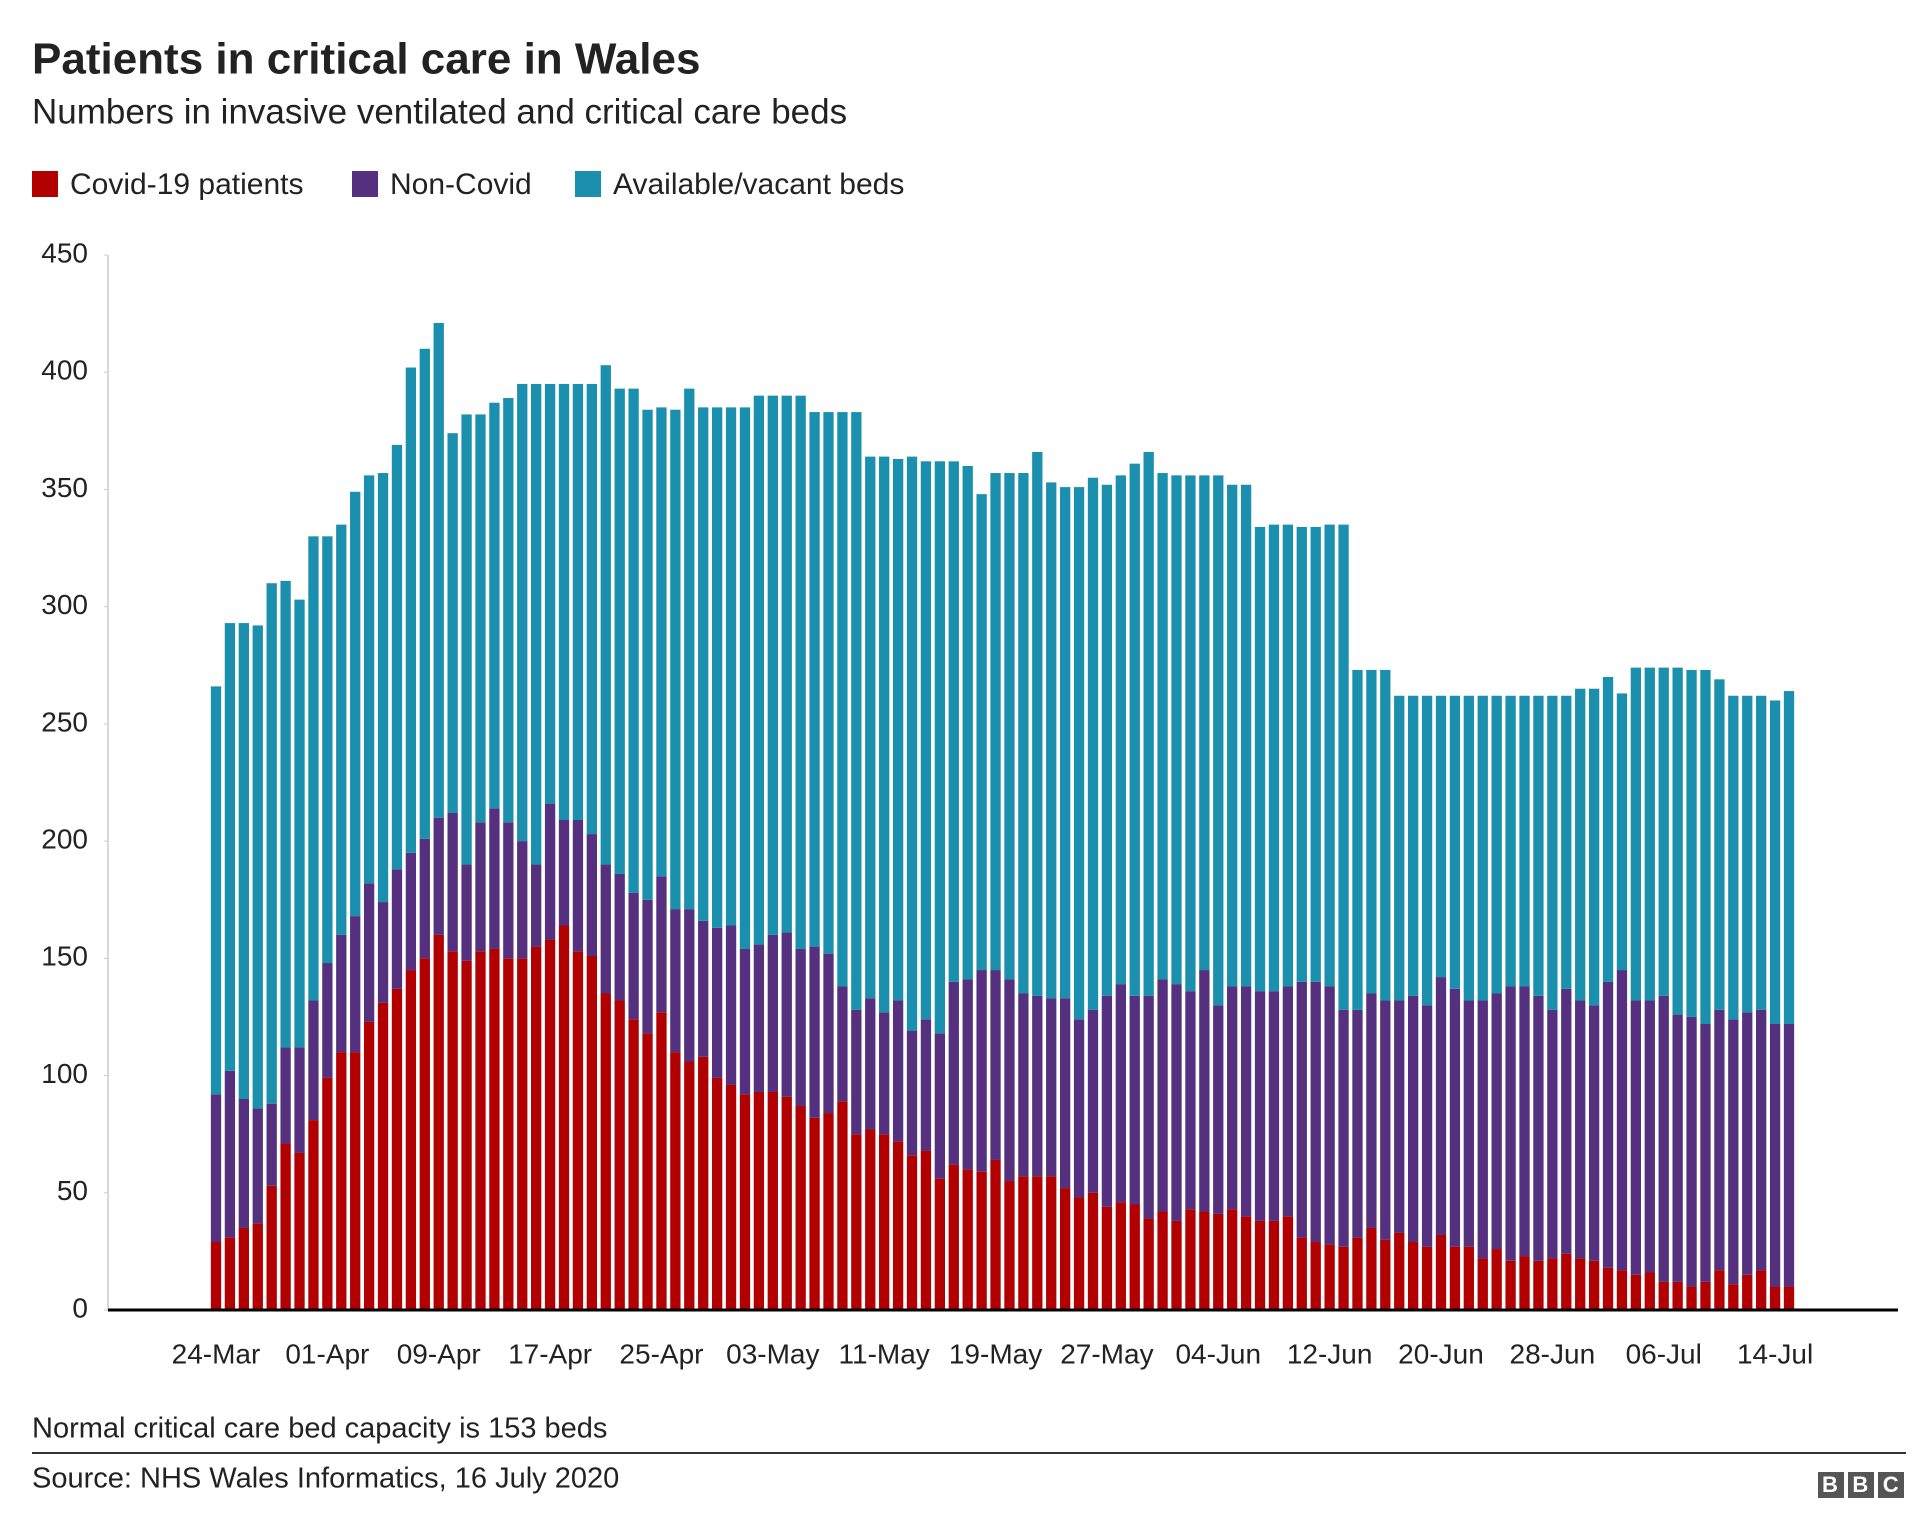  What do you see at coordinates (216, 1353) in the screenshot?
I see `x-tick-label: 24-Mar` at bounding box center [216, 1353].